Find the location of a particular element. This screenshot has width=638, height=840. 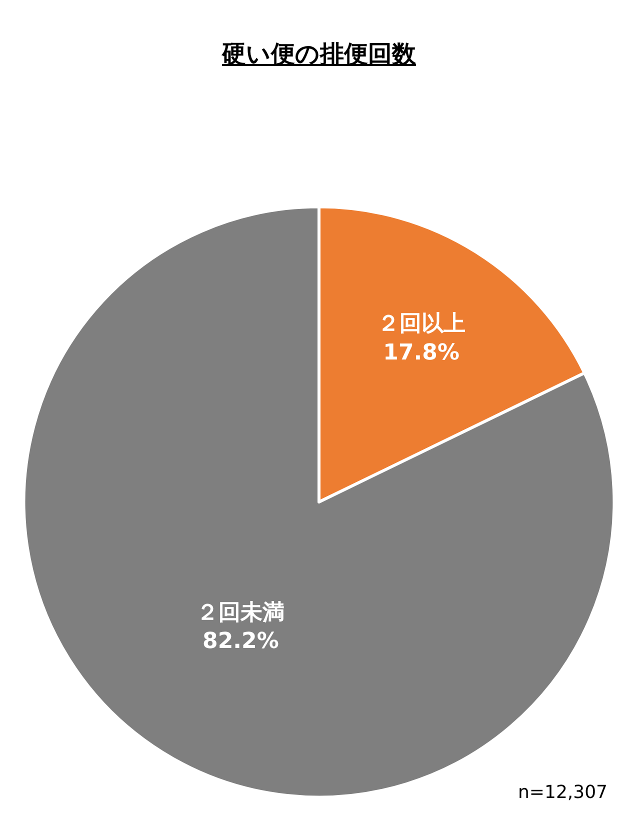

data-label: 82.2% is located at coordinates (240, 641).